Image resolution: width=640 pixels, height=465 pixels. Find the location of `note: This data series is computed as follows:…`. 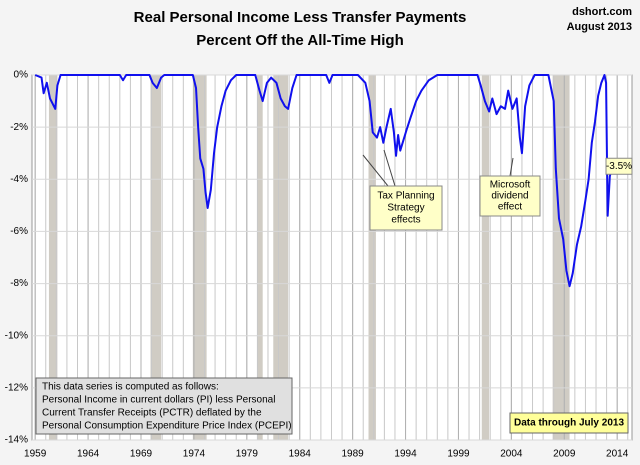

note: This data series is computed as follows:… is located at coordinates (164, 406).